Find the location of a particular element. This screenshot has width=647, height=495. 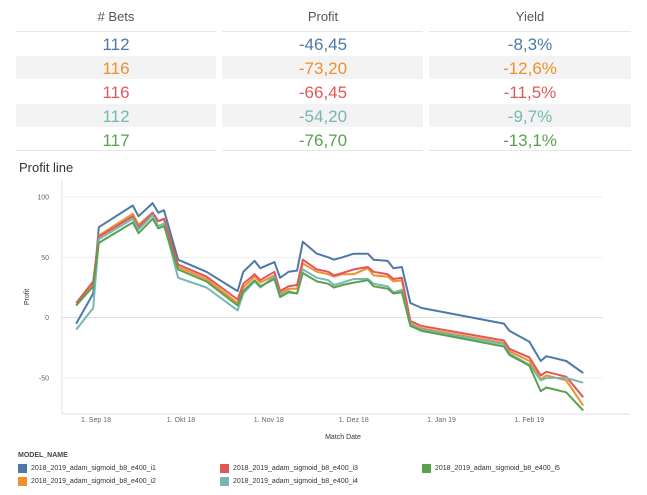

legend-item: 2018_2019_adam_sigmoid_b8_e400_i3 is located at coordinates (289, 468).